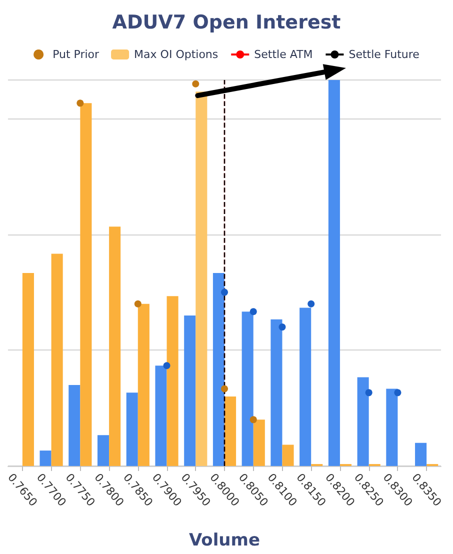 Image resolution: width=453 pixels, height=554 pixels. What do you see at coordinates (226, 23) in the screenshot?
I see `chart-title: ADUV7 Open Interest` at bounding box center [226, 23].